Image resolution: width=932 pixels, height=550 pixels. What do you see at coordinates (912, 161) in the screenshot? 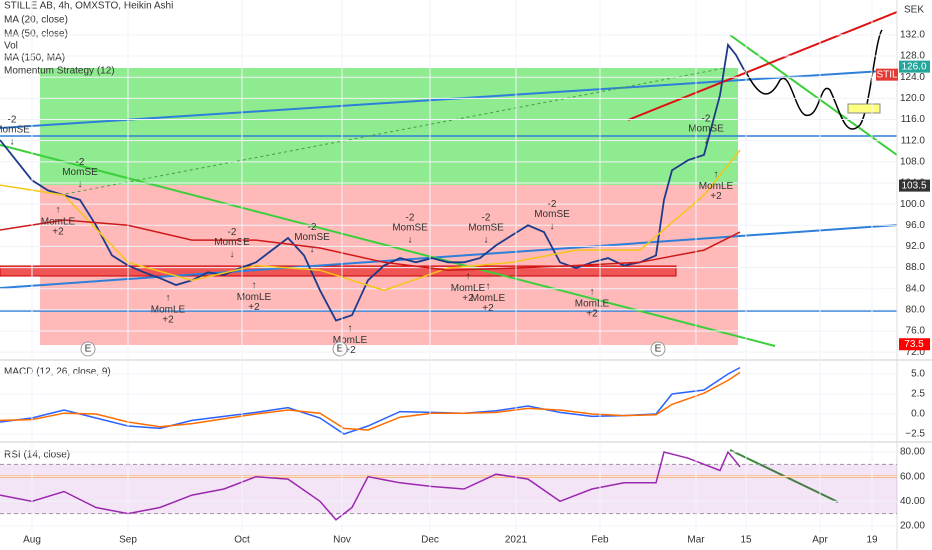
I see `y-tick-label: 108.0` at bounding box center [912, 161].